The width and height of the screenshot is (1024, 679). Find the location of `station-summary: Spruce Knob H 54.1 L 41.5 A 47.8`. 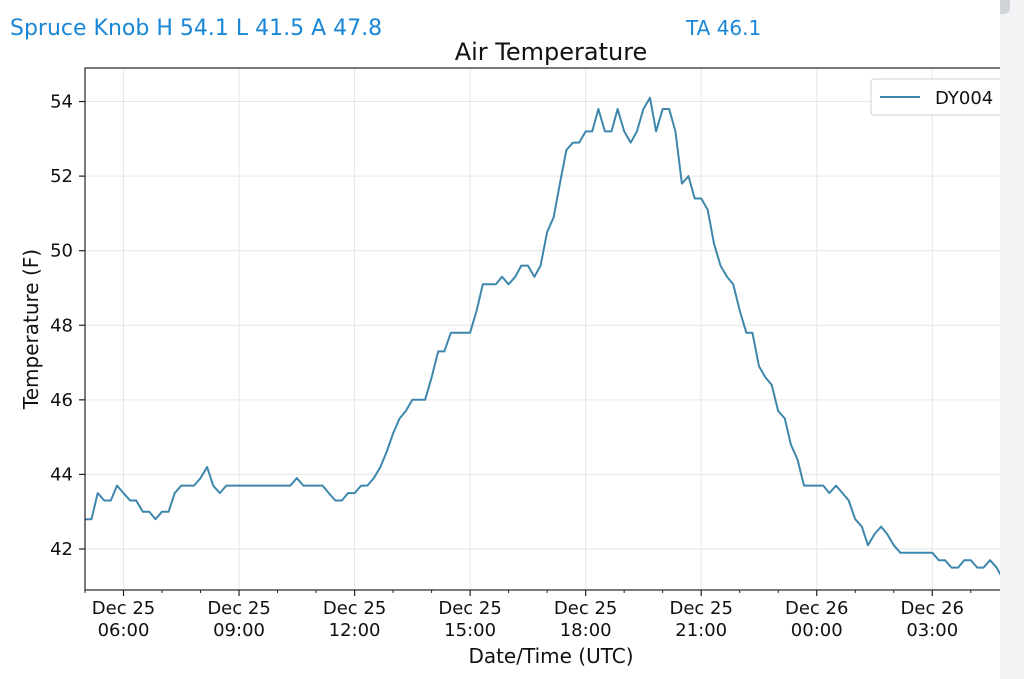

station-summary: Spruce Knob H 54.1 L 41.5 A 47.8 is located at coordinates (196, 28).